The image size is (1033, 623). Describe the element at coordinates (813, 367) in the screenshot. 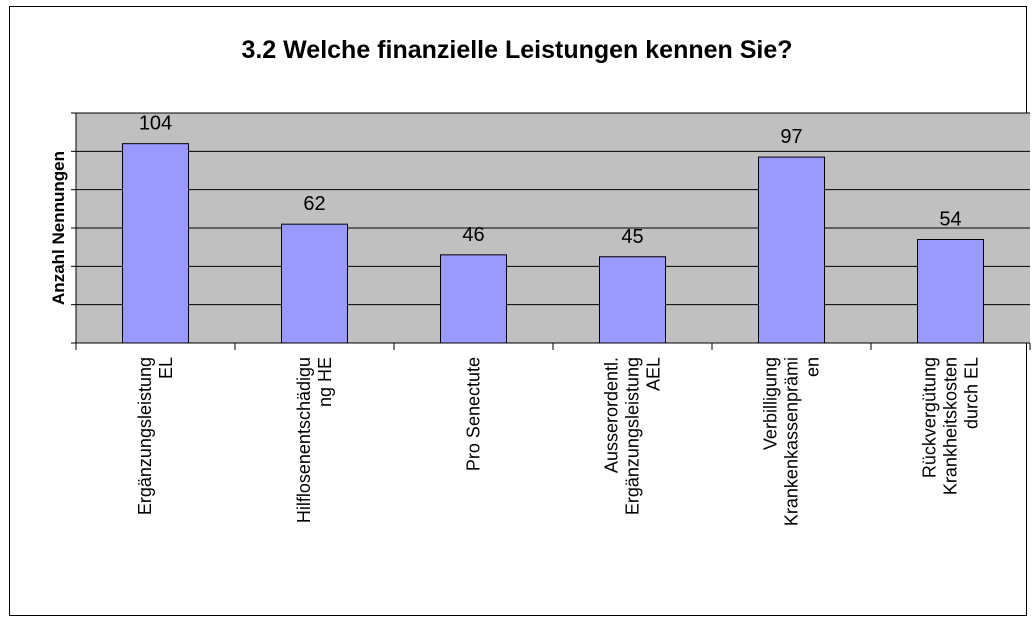

I see `x-tick-label-line: en` at that location.